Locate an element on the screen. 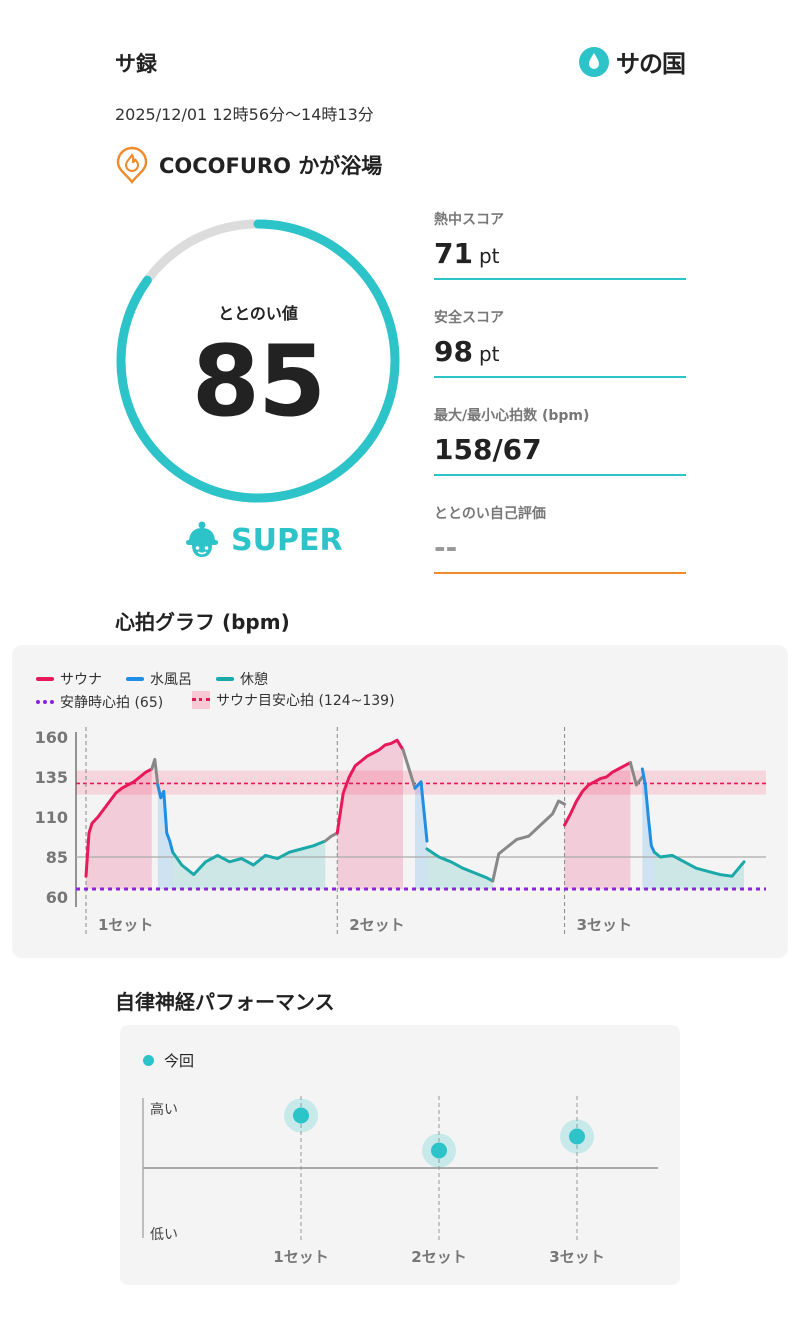 This screenshot has width=800, height=1332. x-tick-label: 3セット is located at coordinates (576, 1257).